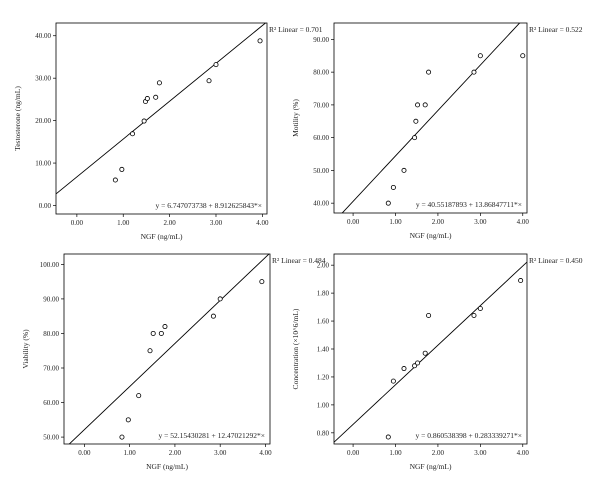 The height and width of the screenshot is (489, 600). What do you see at coordinates (43, 79) in the screenshot?
I see `y-tick-label: 30.00` at bounding box center [43, 79].